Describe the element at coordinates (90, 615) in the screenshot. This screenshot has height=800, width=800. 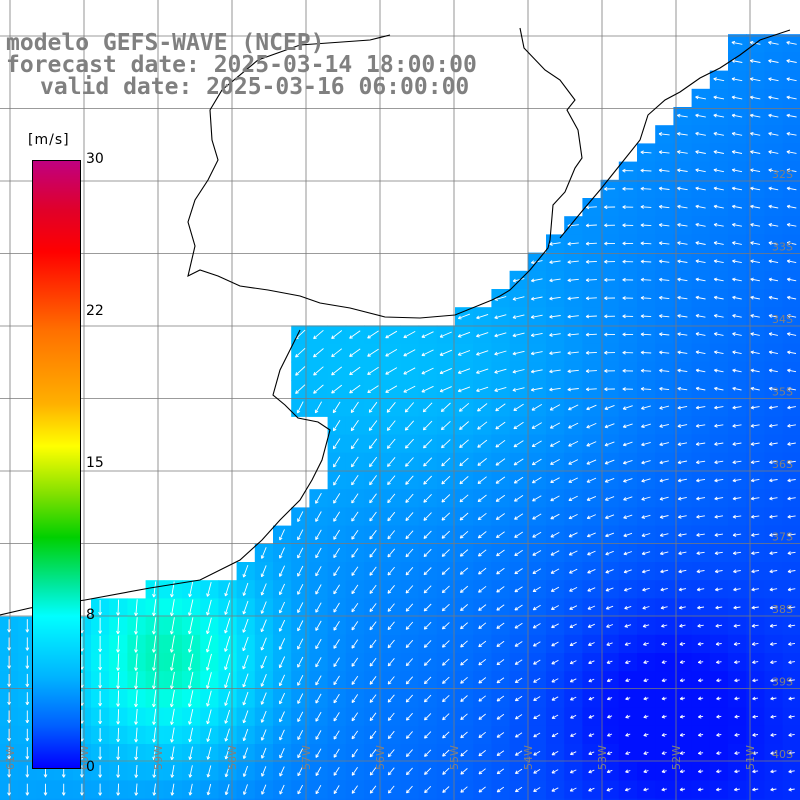
I see `colorbar-tick: 8` at that location.